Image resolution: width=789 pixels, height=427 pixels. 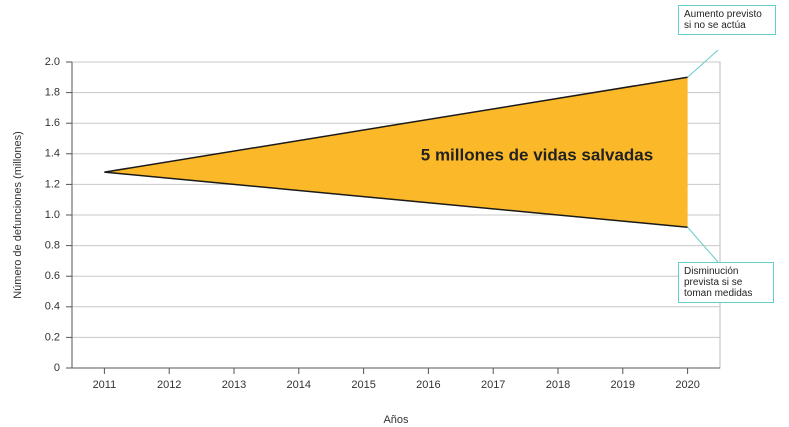 I want to click on annotation: 5 millones de vidas salvadas, so click(x=537, y=154).